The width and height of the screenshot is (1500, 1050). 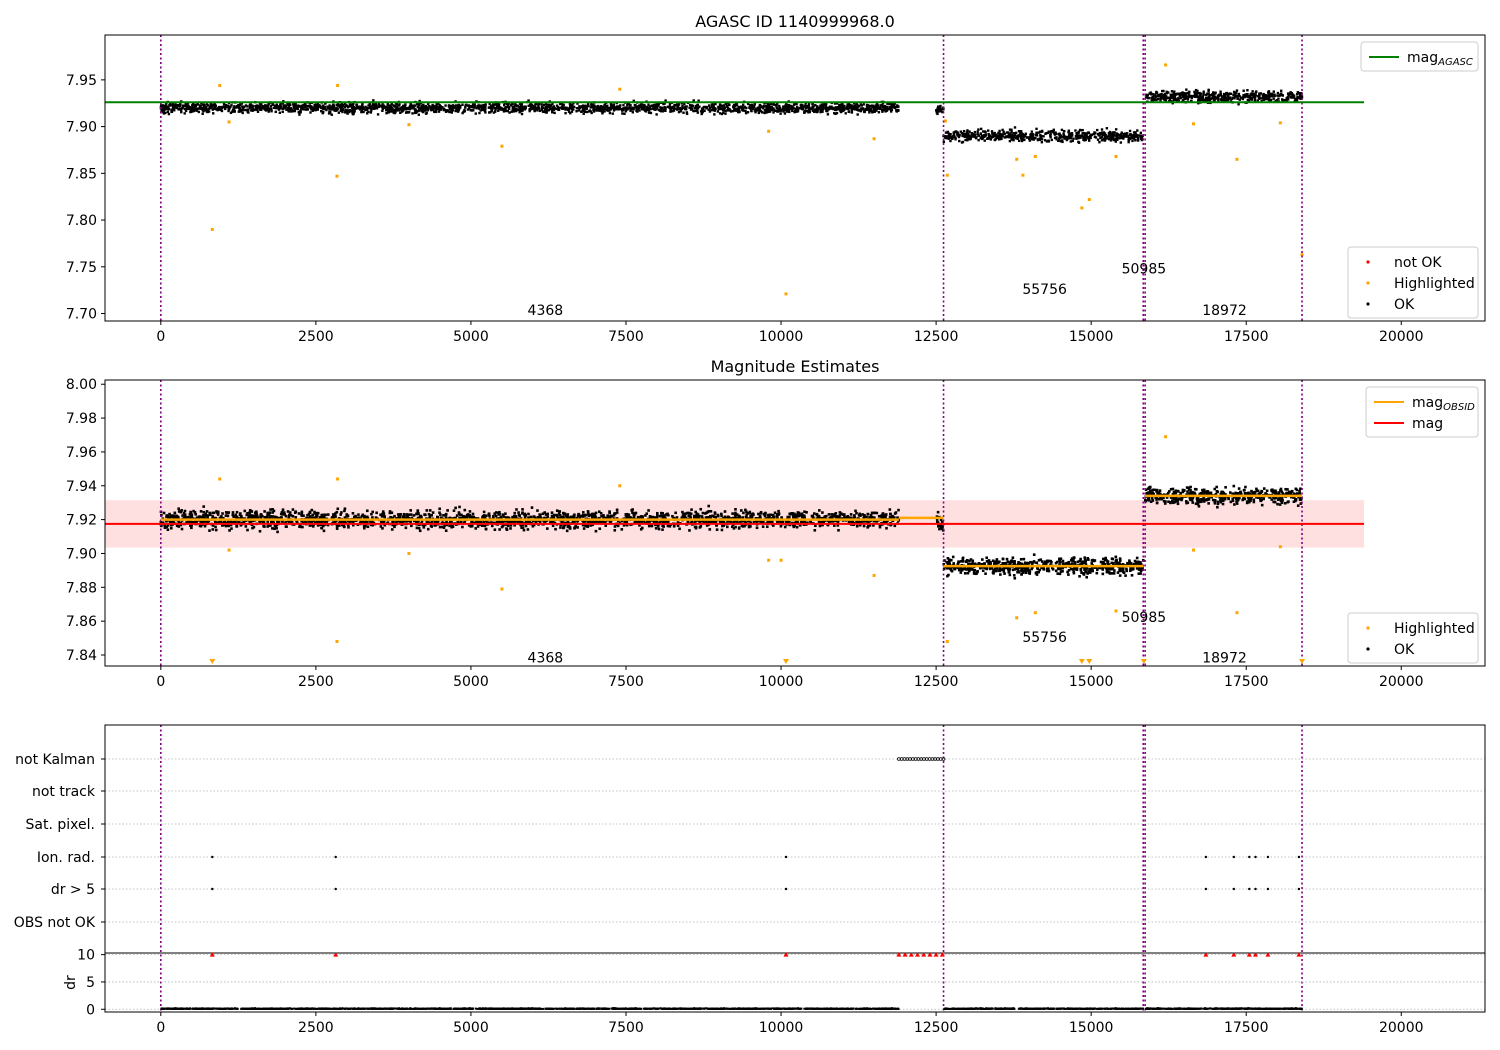 I want to click on highlighted-point, so click(x=786, y=294).